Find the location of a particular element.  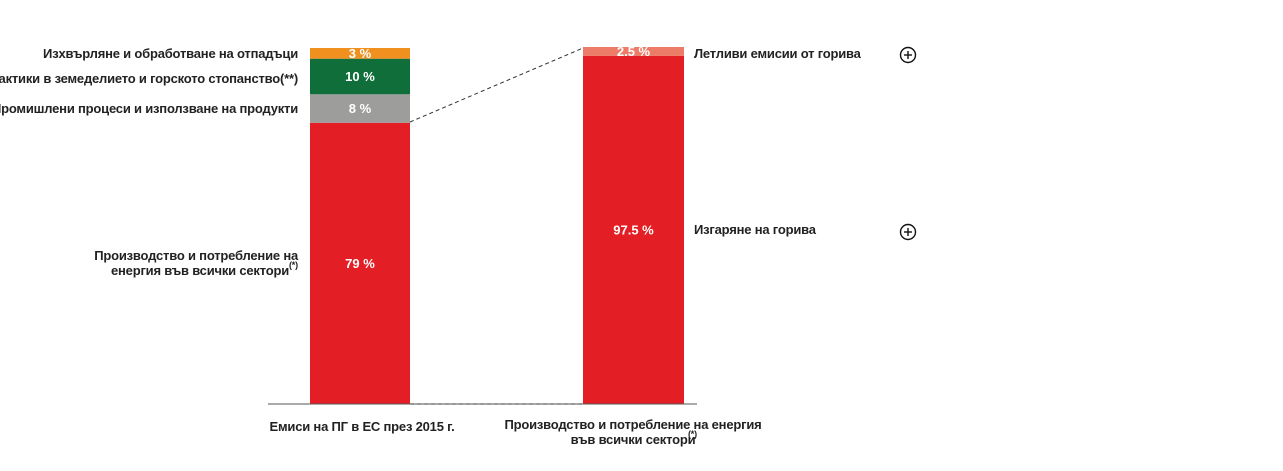

category-label-right-sup: (*) is located at coordinates (692, 434).